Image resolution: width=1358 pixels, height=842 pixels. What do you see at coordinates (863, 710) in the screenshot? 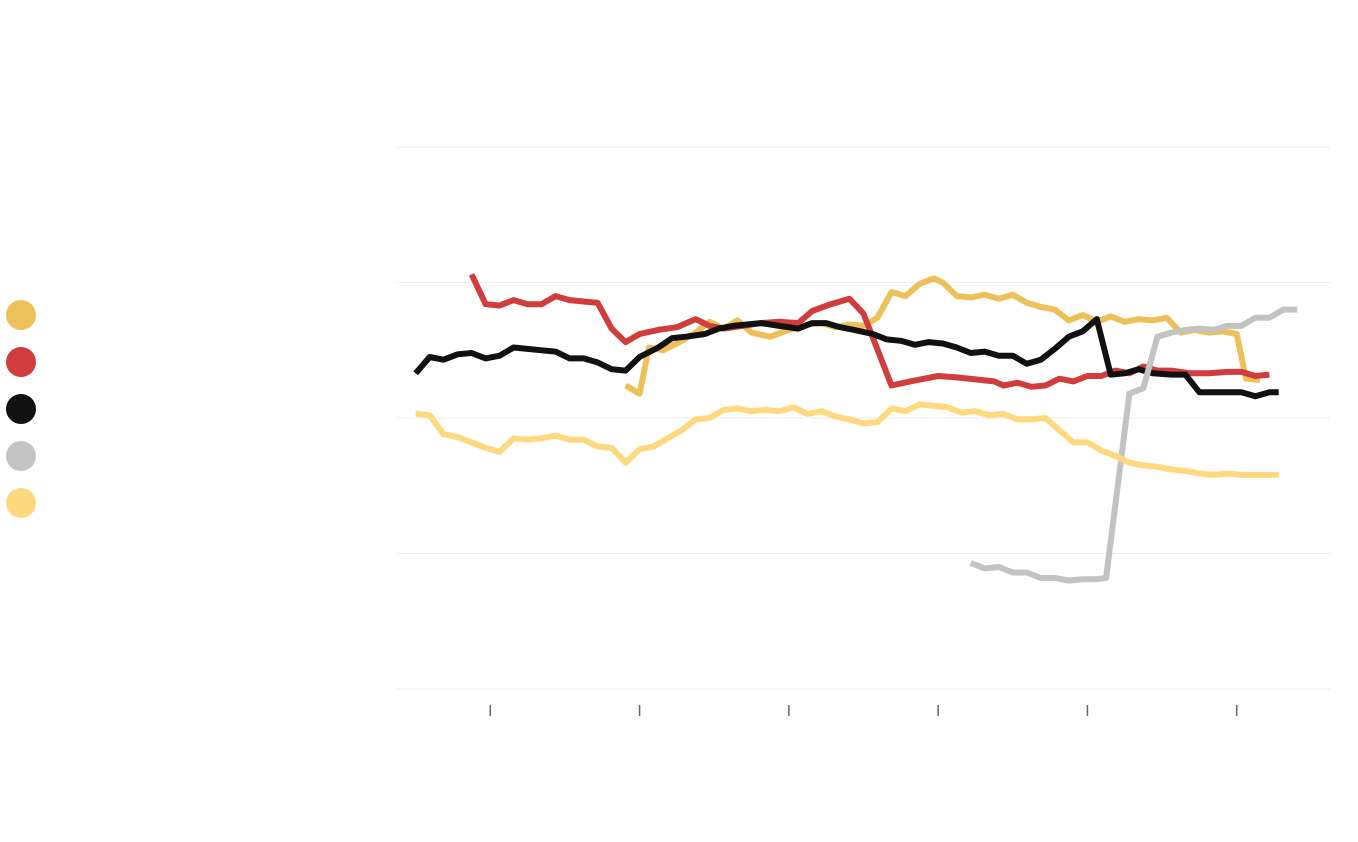
I see `x-axis-ticks` at bounding box center [863, 710].